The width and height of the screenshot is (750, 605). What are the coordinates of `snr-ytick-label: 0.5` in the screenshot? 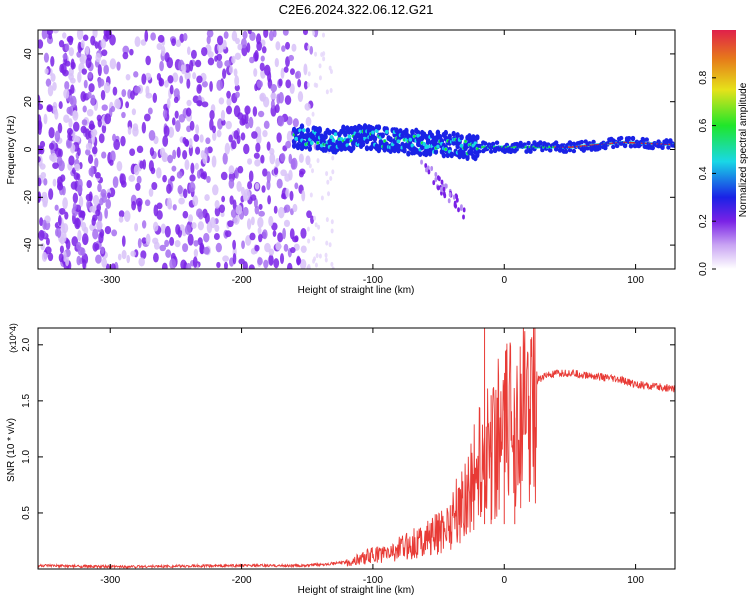 It's located at (26, 513).